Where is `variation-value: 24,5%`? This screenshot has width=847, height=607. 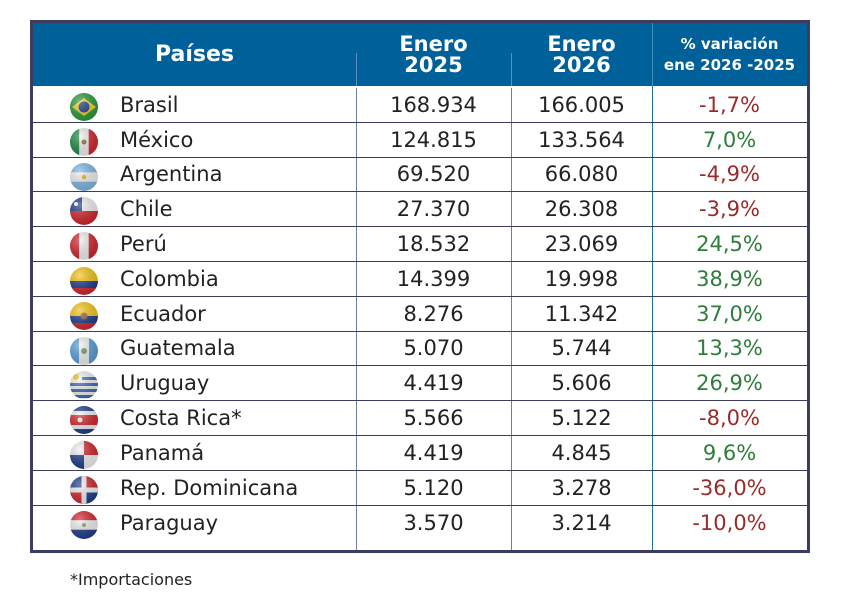 variation-value: 24,5% is located at coordinates (729, 244).